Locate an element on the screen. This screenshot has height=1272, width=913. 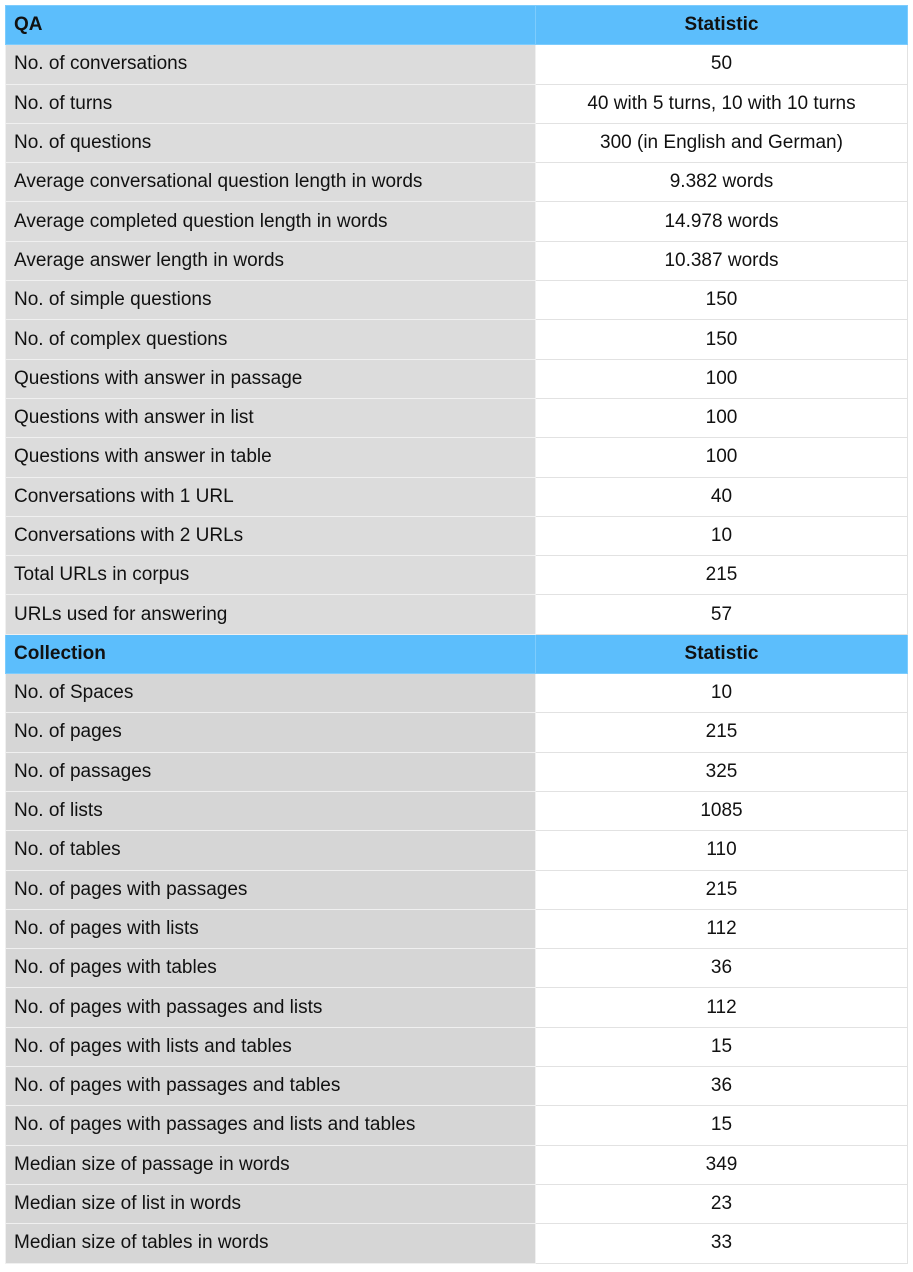
collection-row-label: Median size of passage in words is located at coordinates (270, 1164).